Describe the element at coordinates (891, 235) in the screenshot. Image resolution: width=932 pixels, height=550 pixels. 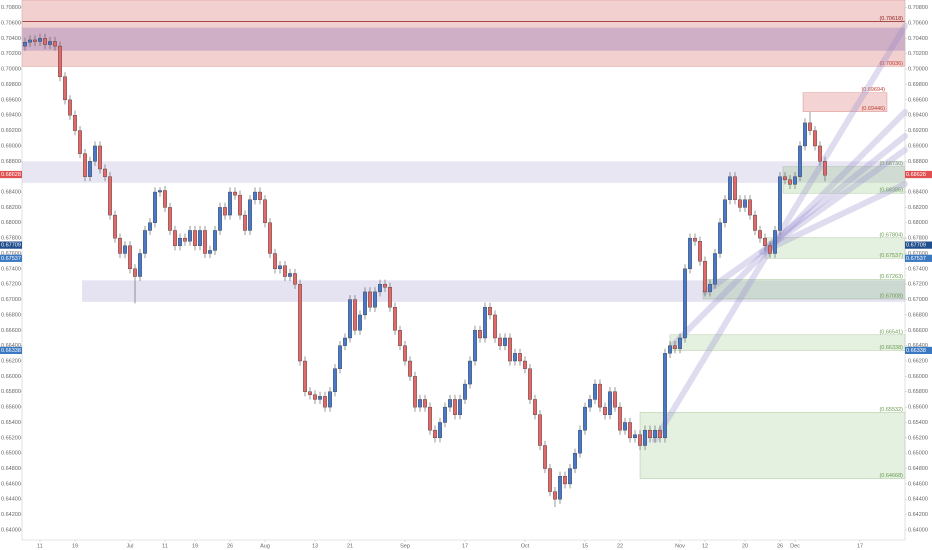
I see `zone-label: (0.67804)` at that location.